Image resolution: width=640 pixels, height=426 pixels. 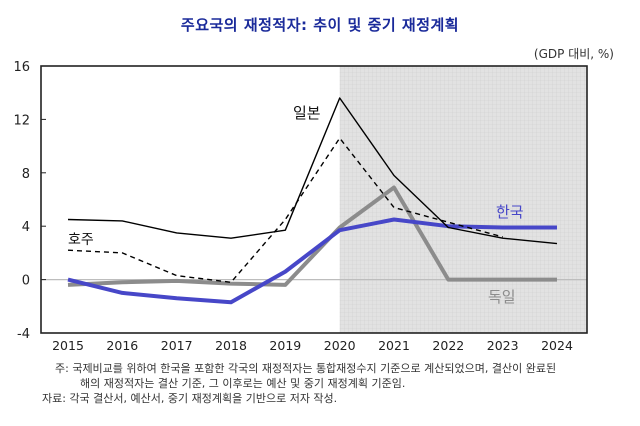 What do you see at coordinates (510, 212) in the screenshot?
I see `series-label-korea: 한국` at bounding box center [510, 212].